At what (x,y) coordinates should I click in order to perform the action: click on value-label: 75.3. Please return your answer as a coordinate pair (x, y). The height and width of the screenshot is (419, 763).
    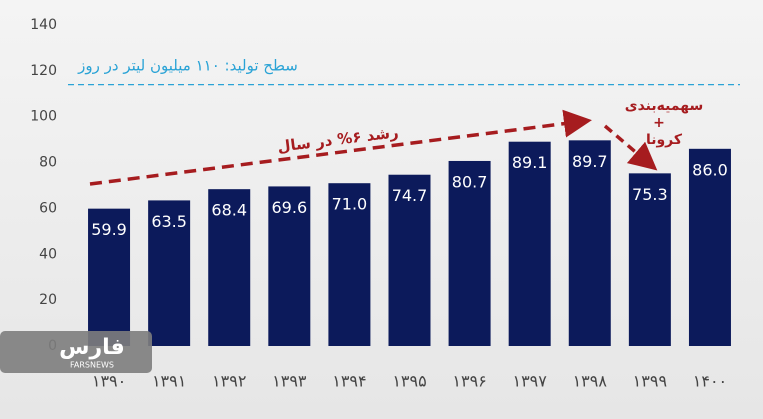
    Looking at the image, I should click on (650, 194).